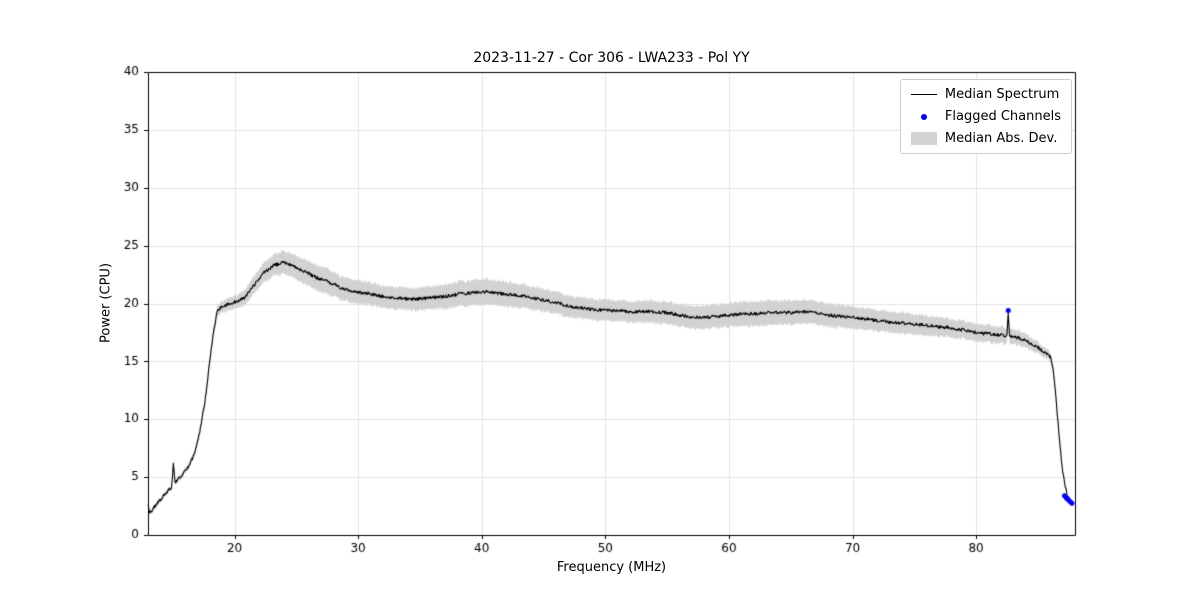  What do you see at coordinates (1001, 138) in the screenshot?
I see `legend-label-median-abs-dev: Median Abs. Dev.` at bounding box center [1001, 138].